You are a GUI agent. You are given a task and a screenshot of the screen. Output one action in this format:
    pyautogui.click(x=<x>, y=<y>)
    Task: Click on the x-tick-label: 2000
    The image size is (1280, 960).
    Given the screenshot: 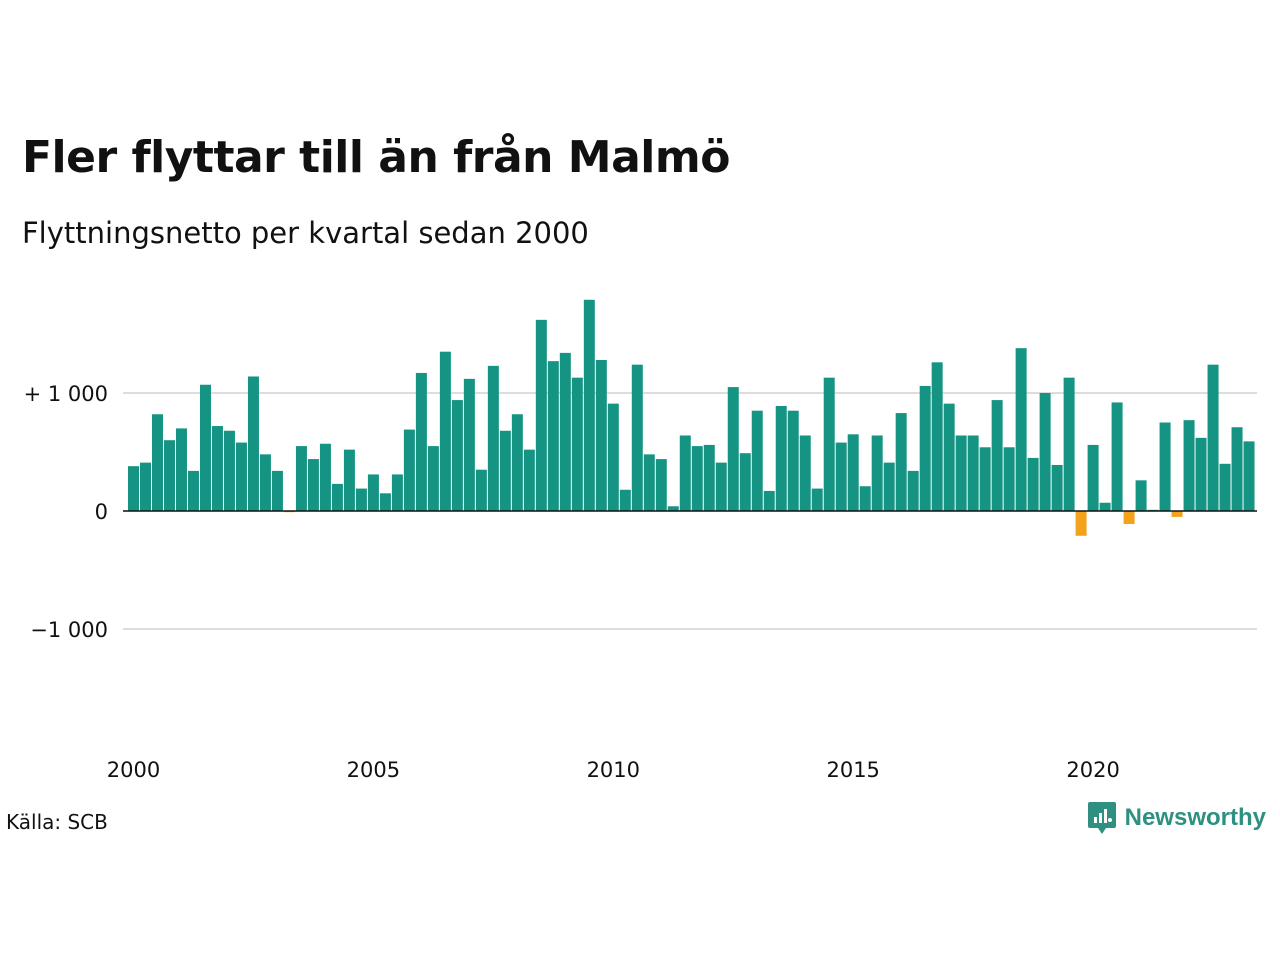 What is the action you would take?
    pyautogui.click(x=133, y=770)
    